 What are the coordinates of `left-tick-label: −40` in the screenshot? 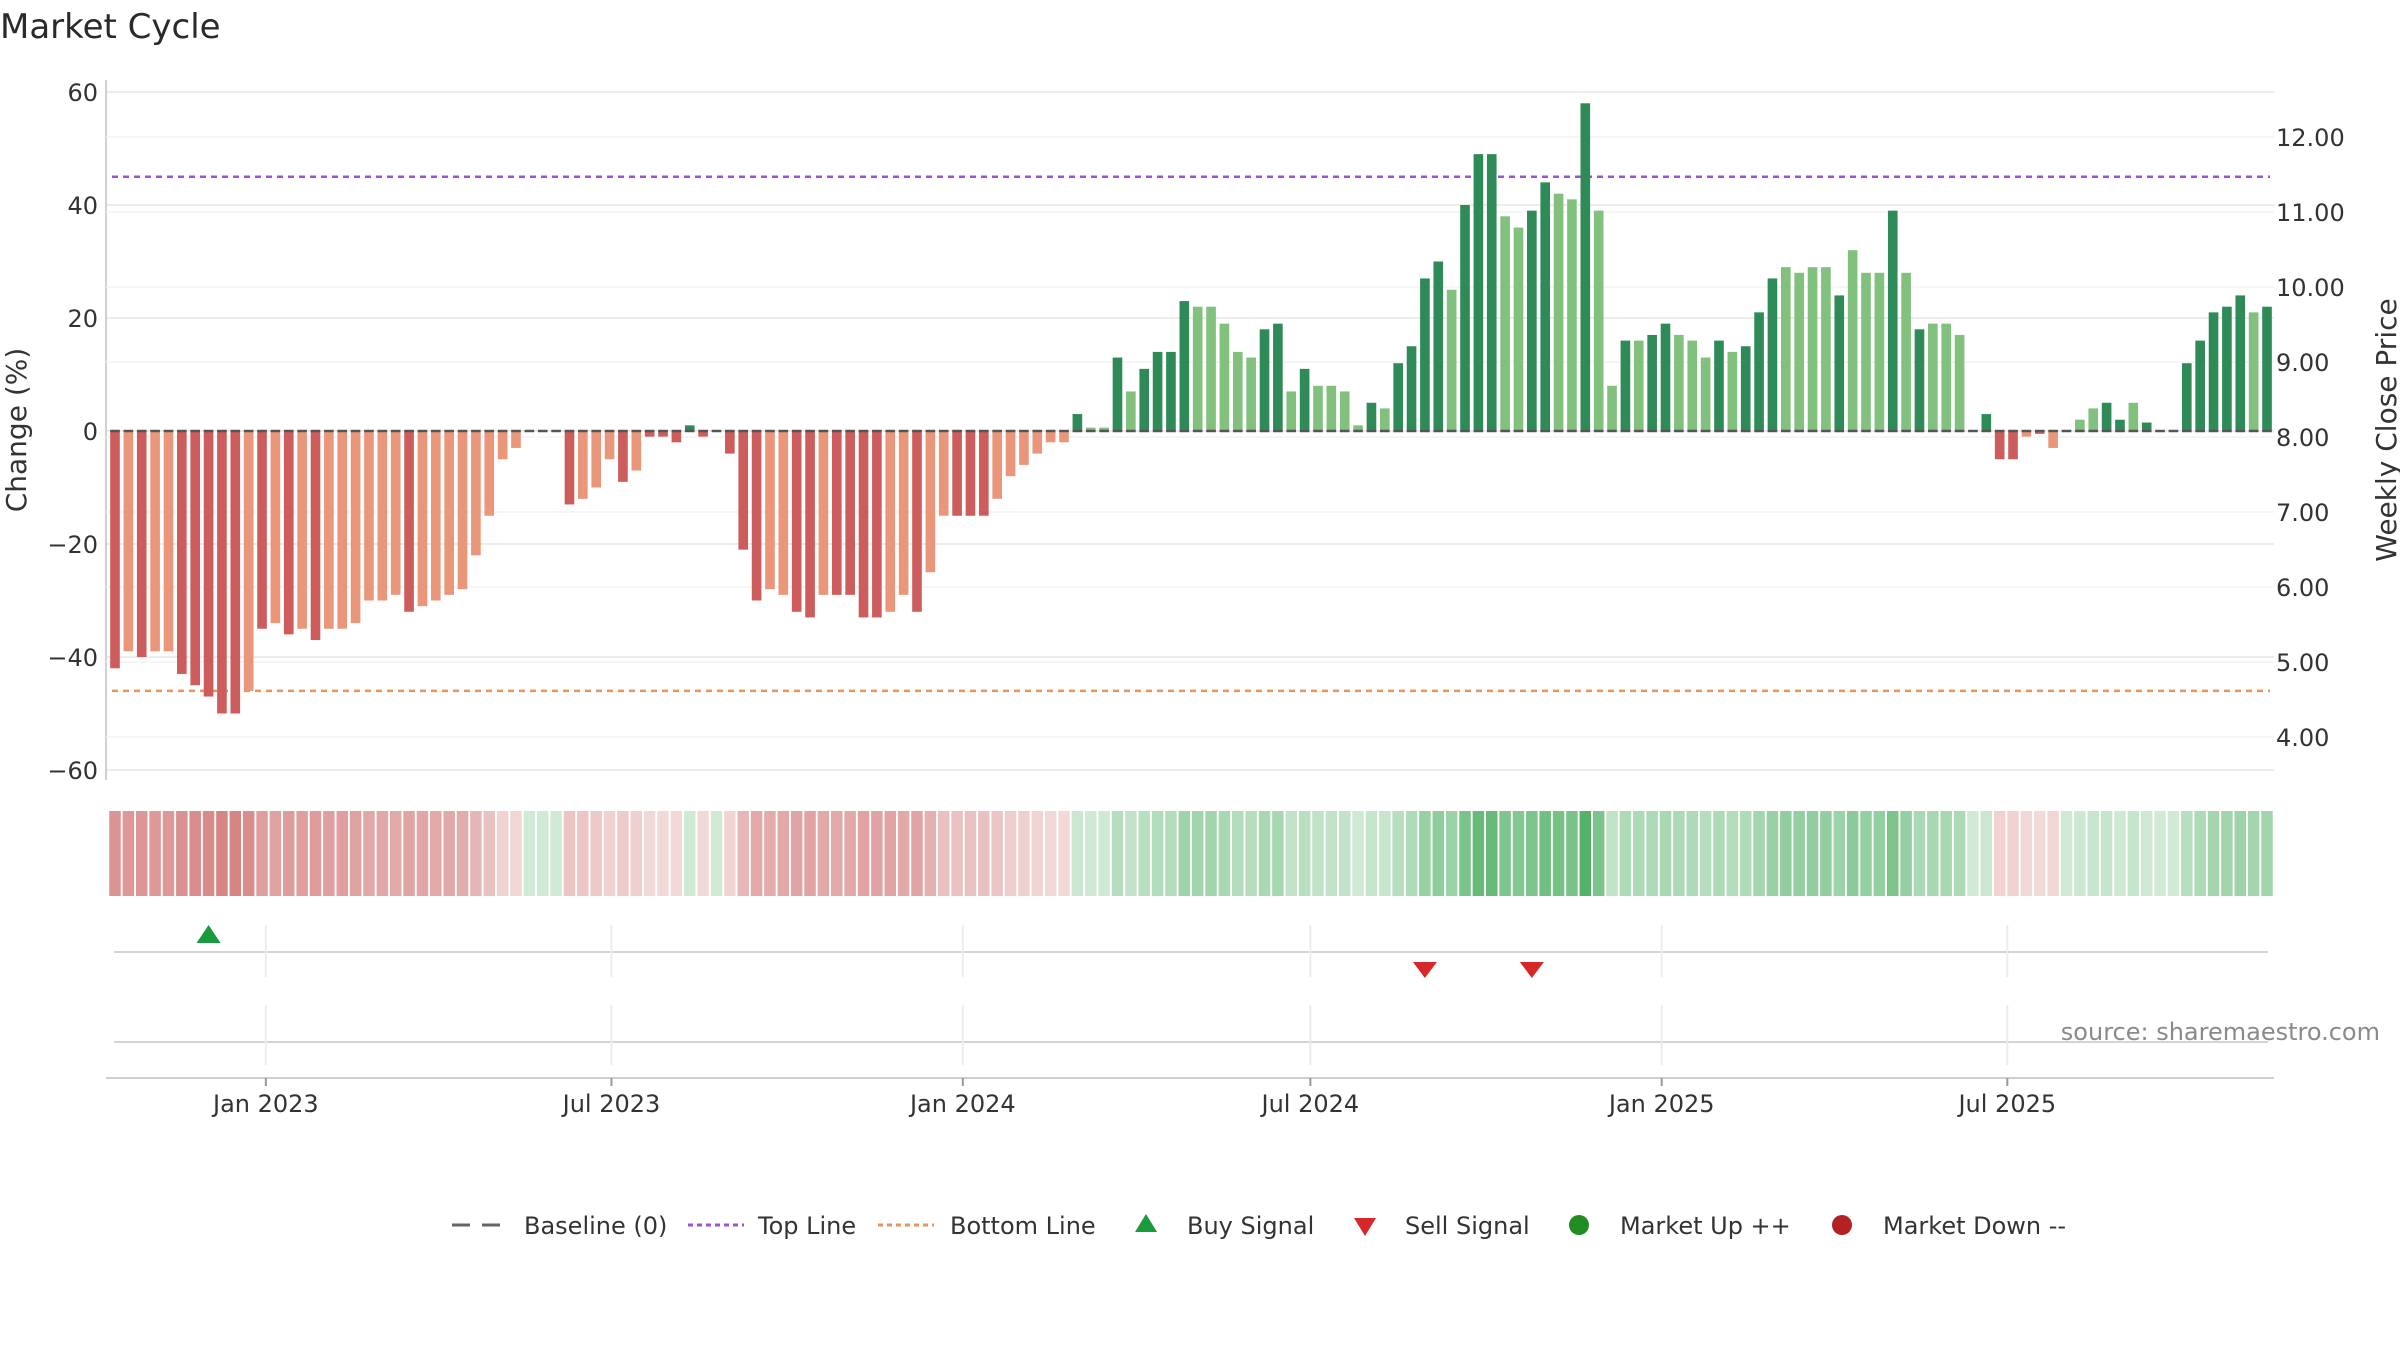 It's located at (72, 658).